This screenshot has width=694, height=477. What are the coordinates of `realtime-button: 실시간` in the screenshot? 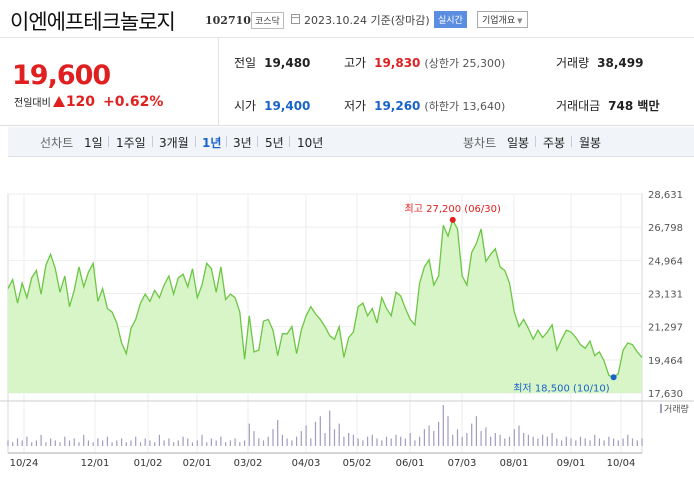 It's located at (450, 19).